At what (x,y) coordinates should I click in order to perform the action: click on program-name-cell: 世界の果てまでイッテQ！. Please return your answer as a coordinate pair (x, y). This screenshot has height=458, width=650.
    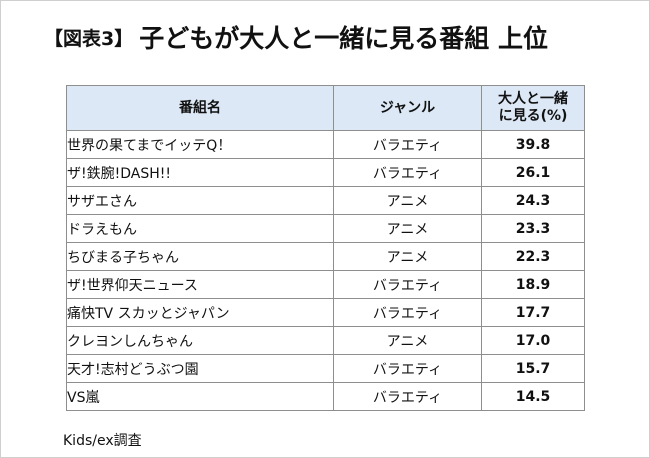
    Looking at the image, I should click on (200, 144).